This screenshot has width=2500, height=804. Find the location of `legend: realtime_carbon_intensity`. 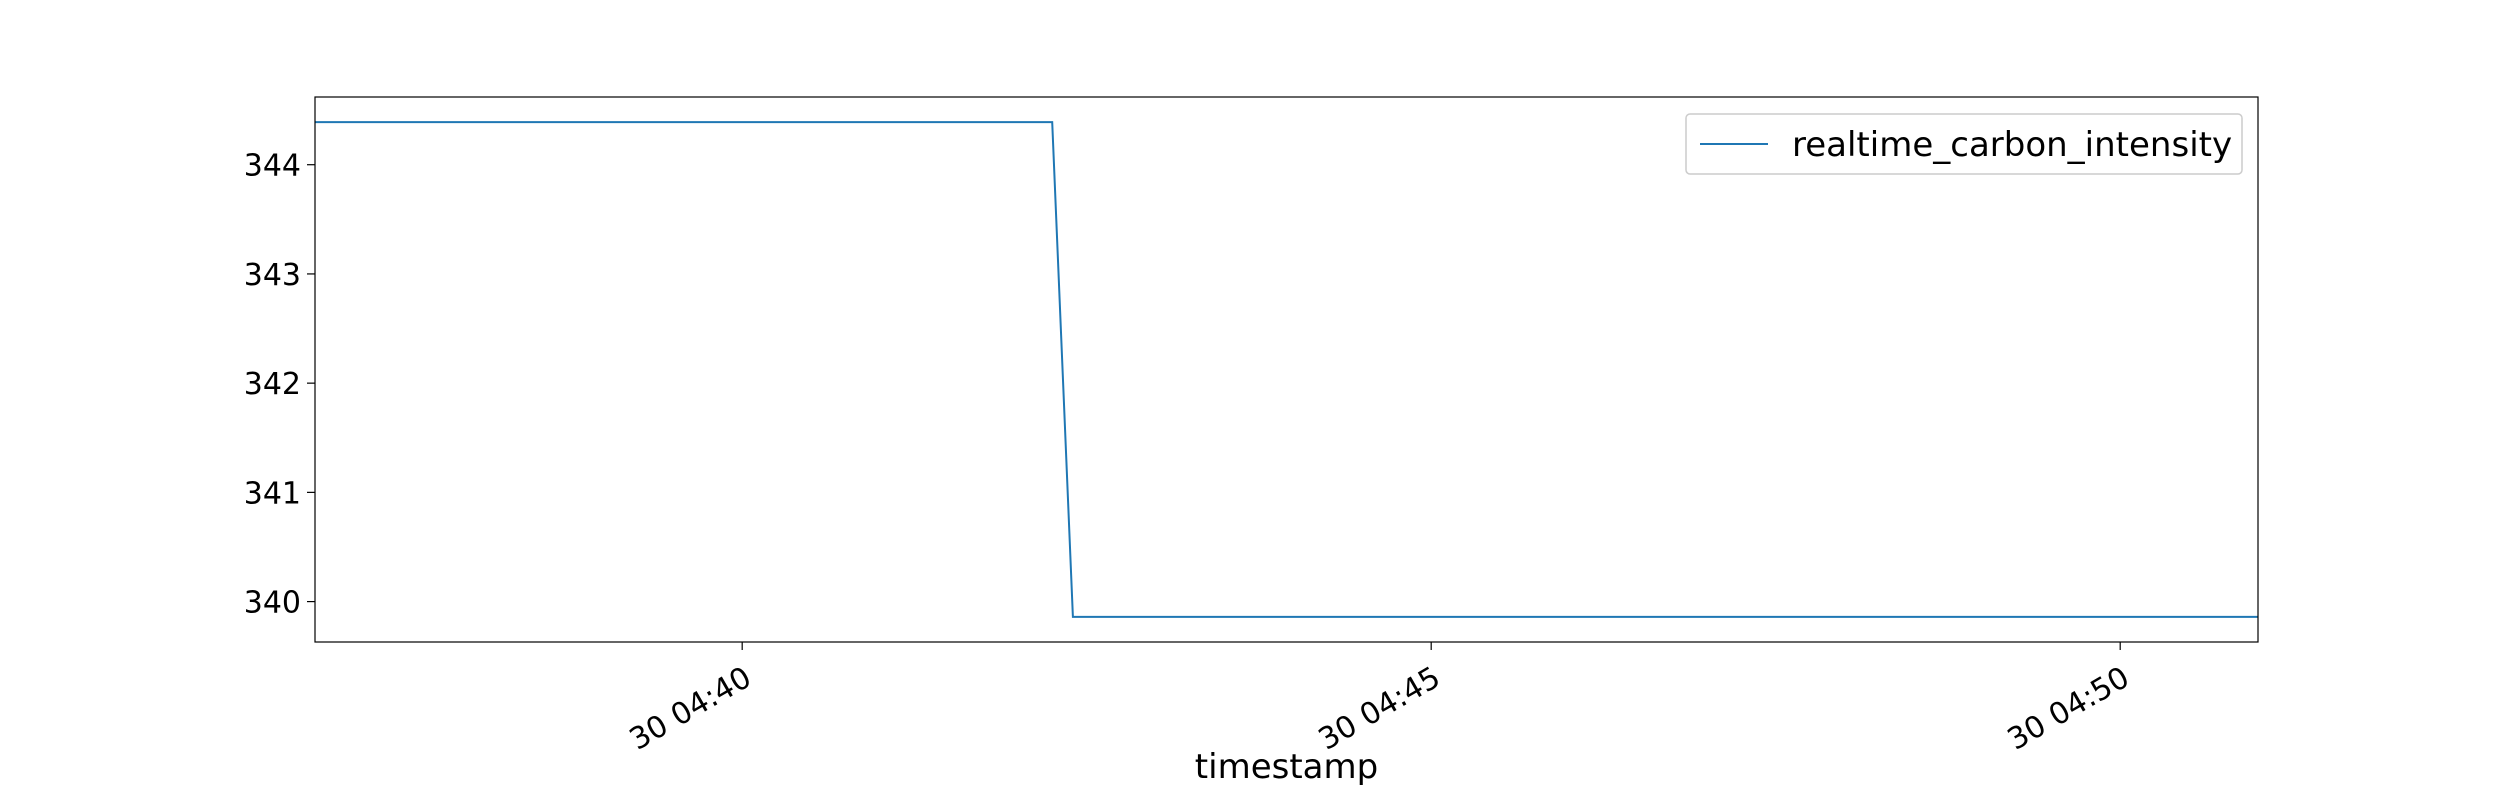

legend: realtime_carbon_intensity is located at coordinates (1964, 144).